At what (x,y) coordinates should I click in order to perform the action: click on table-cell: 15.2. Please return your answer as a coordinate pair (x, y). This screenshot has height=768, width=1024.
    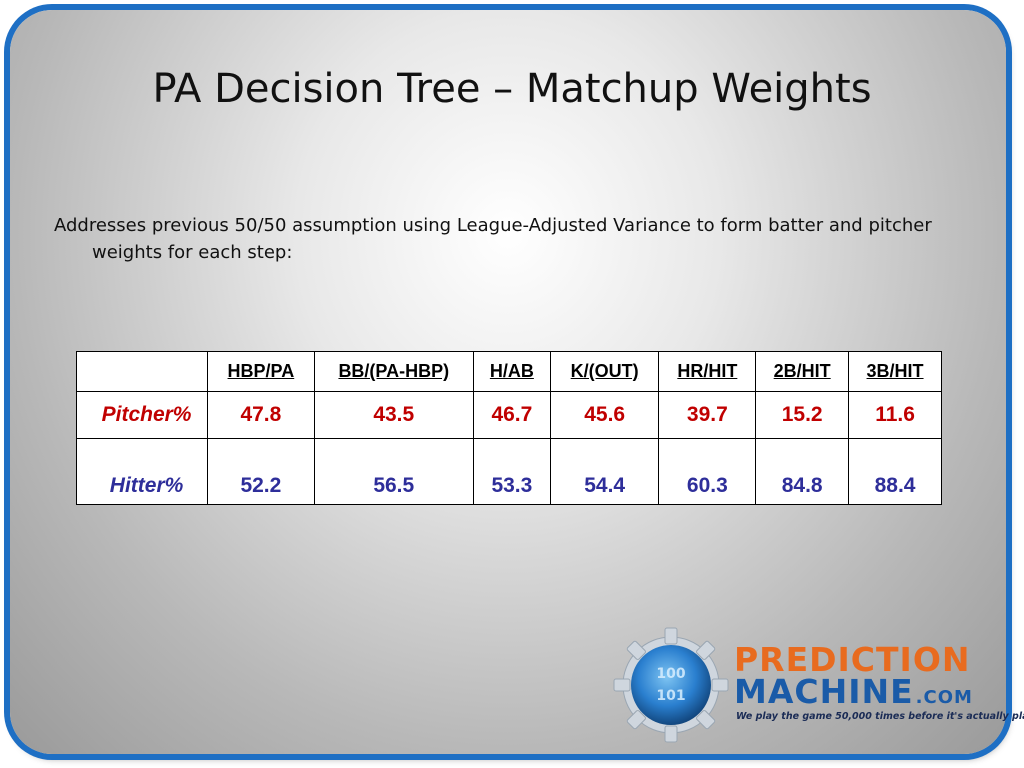
    Looking at the image, I should click on (802, 415).